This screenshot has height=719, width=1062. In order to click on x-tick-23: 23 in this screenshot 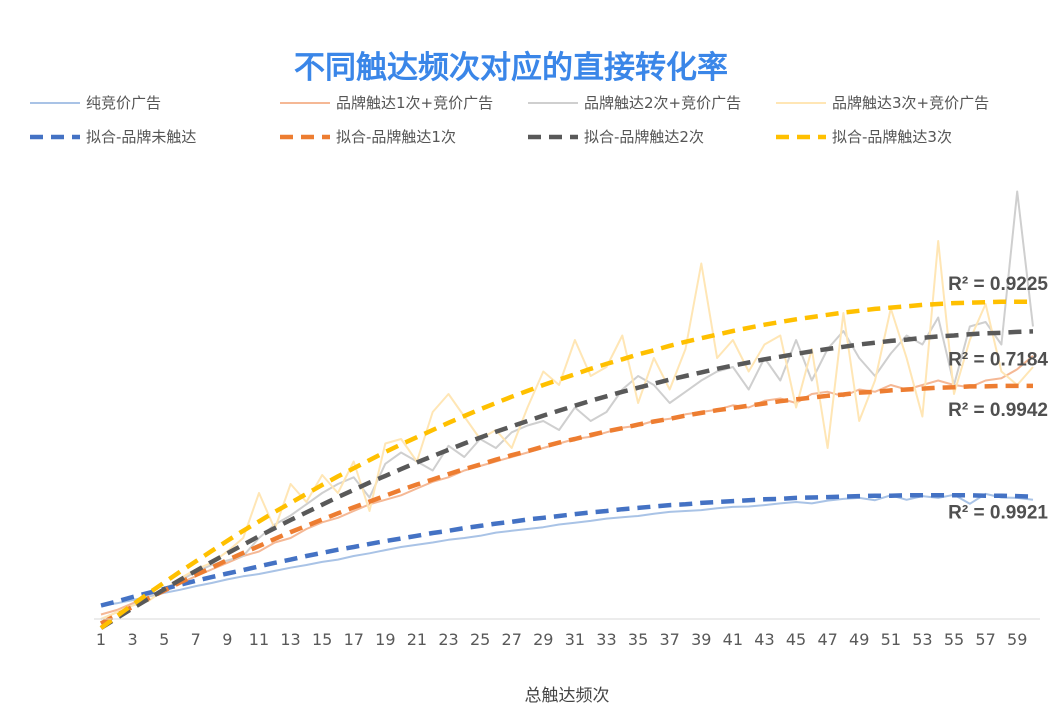, I will do `click(448, 639)`.